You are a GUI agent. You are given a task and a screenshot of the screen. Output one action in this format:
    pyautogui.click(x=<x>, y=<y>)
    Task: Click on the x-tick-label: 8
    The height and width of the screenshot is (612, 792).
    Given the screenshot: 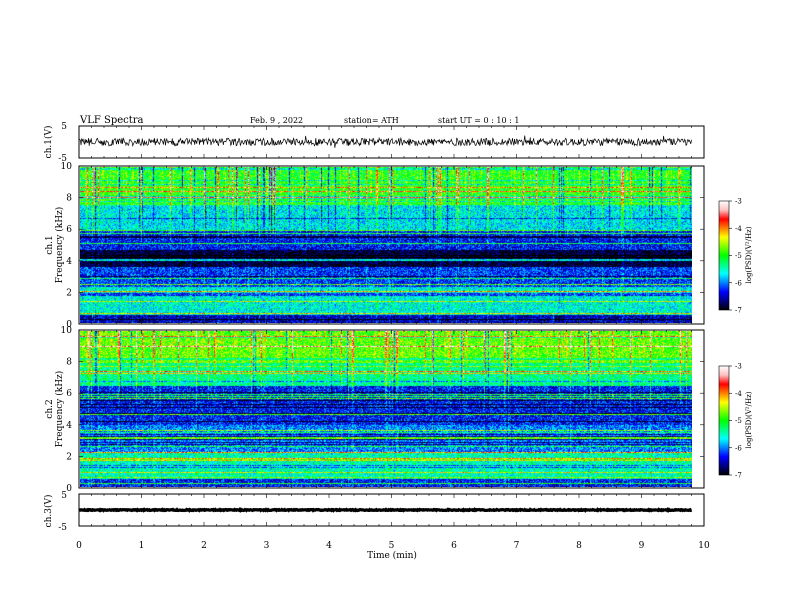 What is the action you would take?
    pyautogui.click(x=579, y=546)
    